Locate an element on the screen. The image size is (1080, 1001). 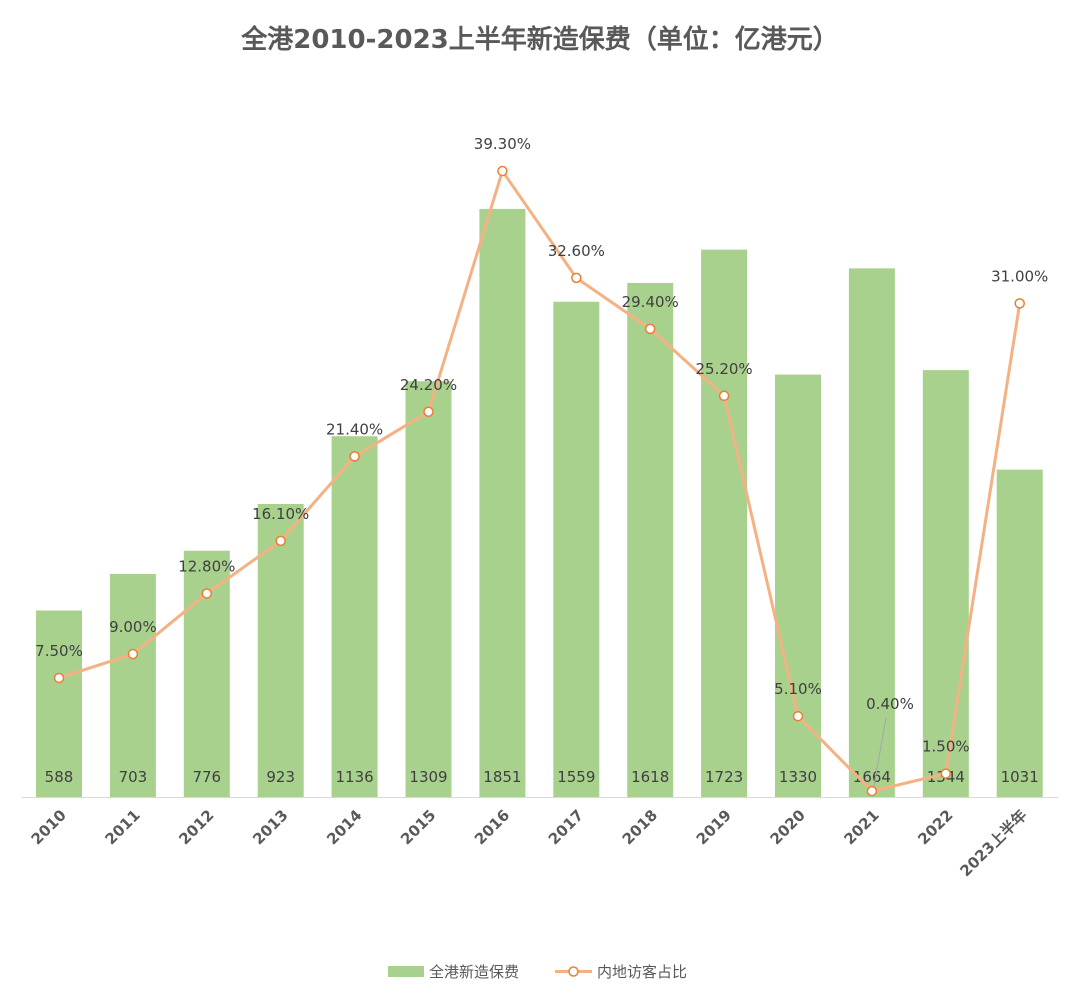
legend-label-line: 内地访客占比 is located at coordinates (642, 972).